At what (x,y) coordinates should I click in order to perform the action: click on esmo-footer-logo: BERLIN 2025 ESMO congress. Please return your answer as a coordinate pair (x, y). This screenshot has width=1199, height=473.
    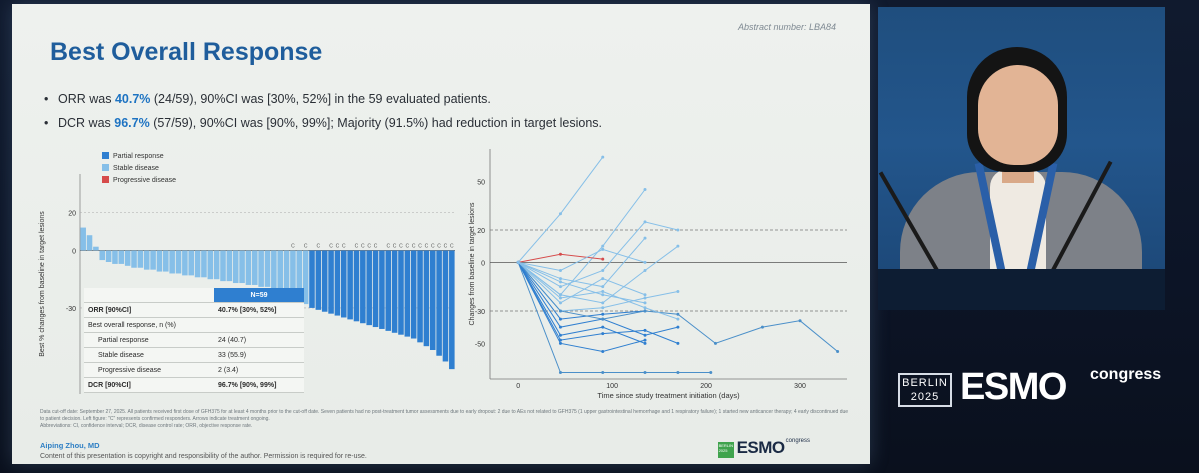
    Looking at the image, I should click on (763, 448).